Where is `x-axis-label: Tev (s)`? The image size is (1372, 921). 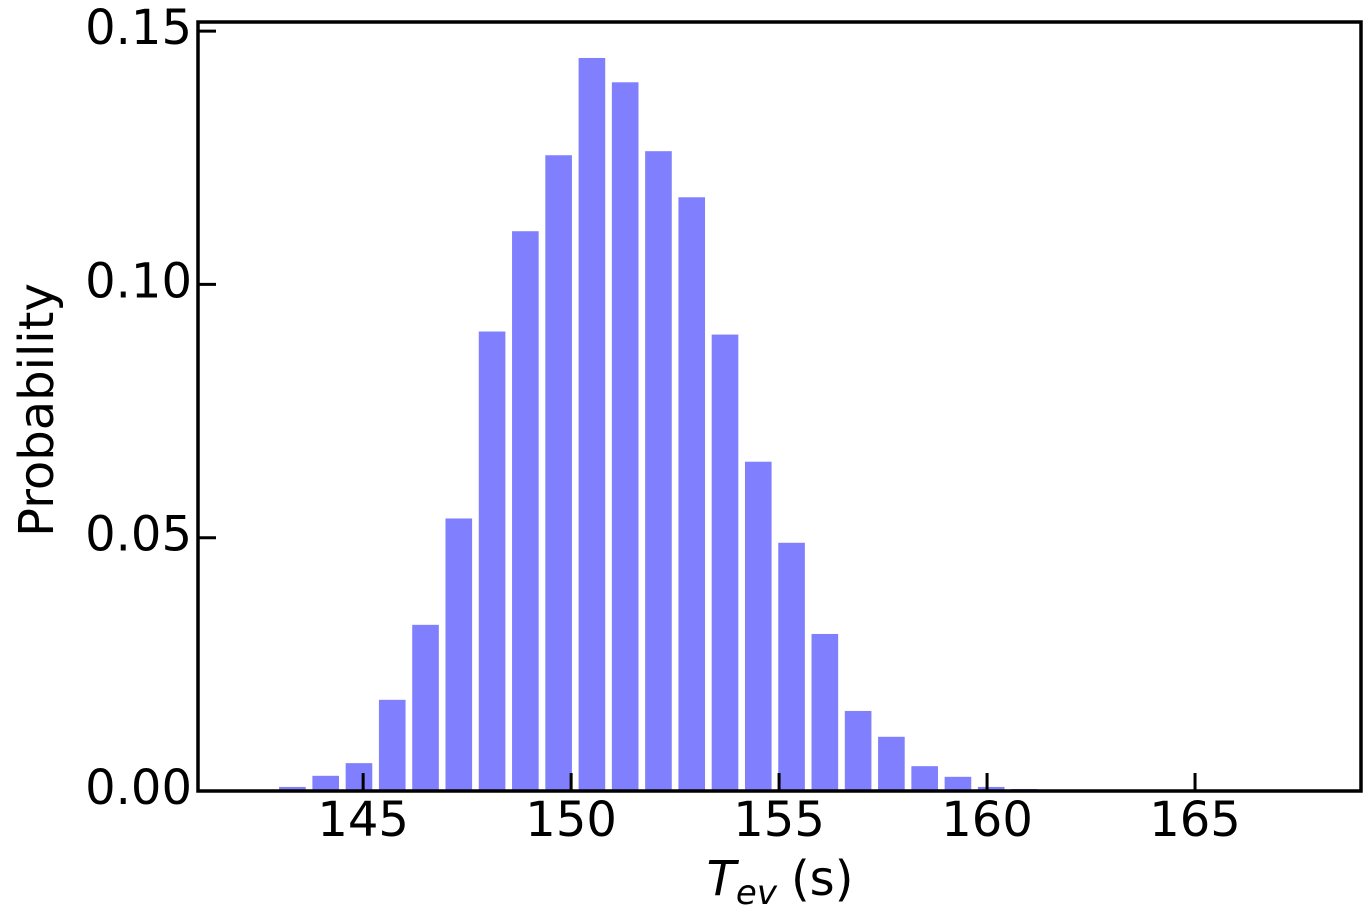
x-axis-label: Tev (s) is located at coordinates (780, 882).